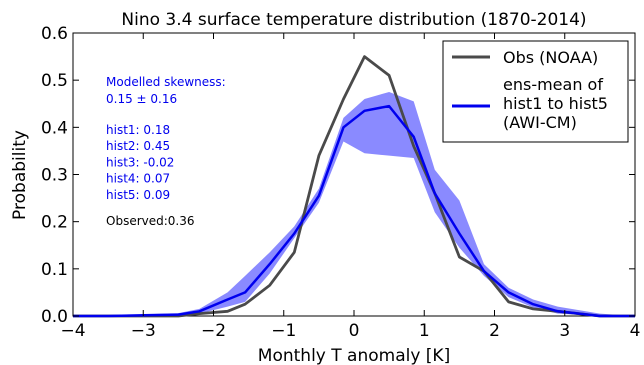  Describe the element at coordinates (550, 57) in the screenshot. I see `legend-obs-label: Obs (NOAA)` at that location.